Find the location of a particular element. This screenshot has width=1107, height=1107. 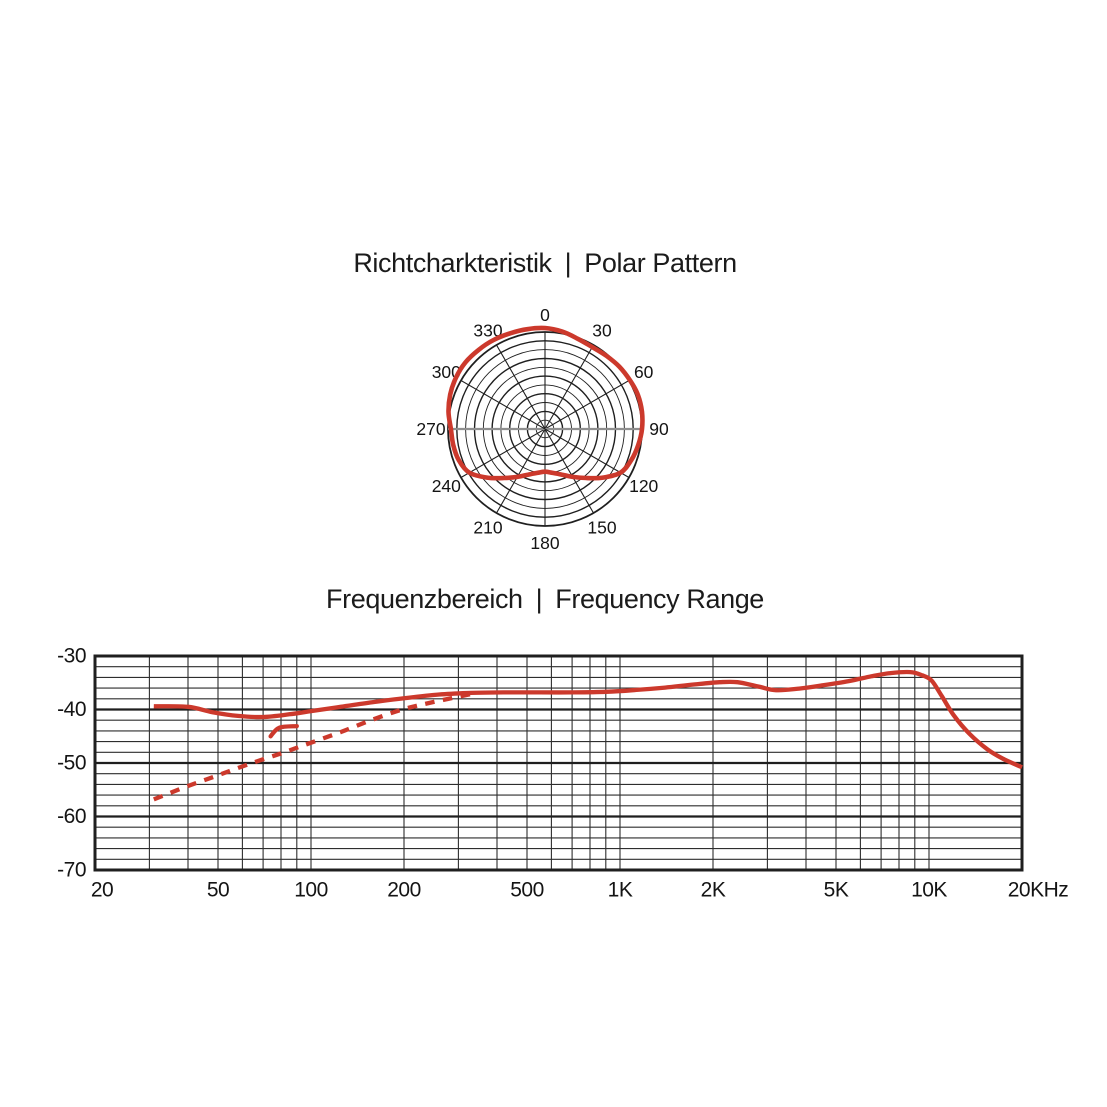

polar-angle-label: 330 is located at coordinates (487, 330).